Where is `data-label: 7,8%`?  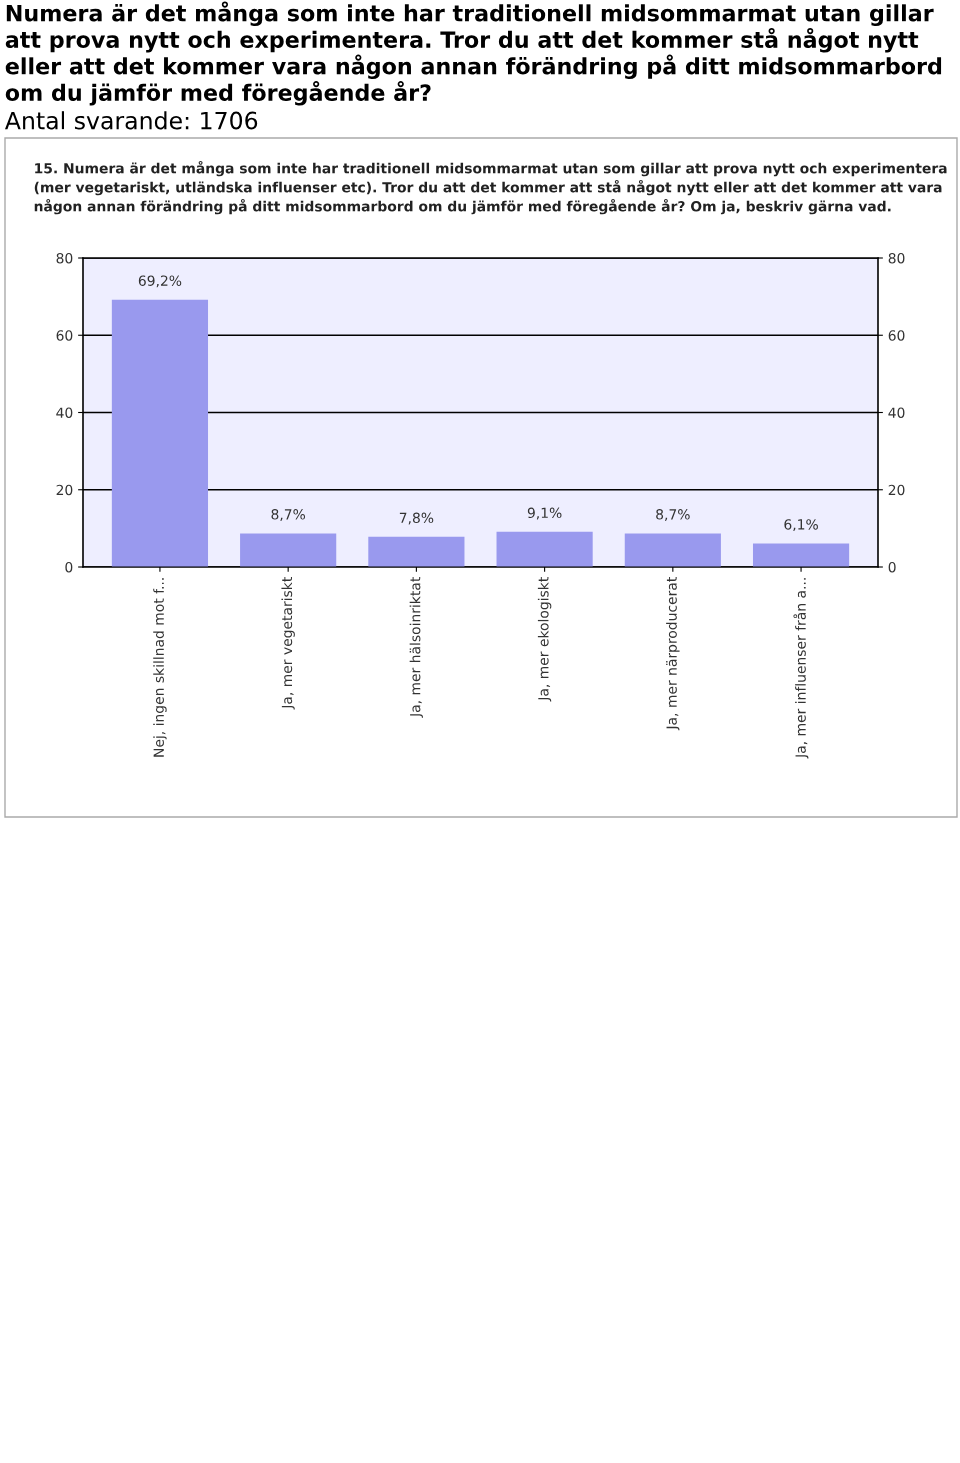 data-label: 7,8% is located at coordinates (416, 518).